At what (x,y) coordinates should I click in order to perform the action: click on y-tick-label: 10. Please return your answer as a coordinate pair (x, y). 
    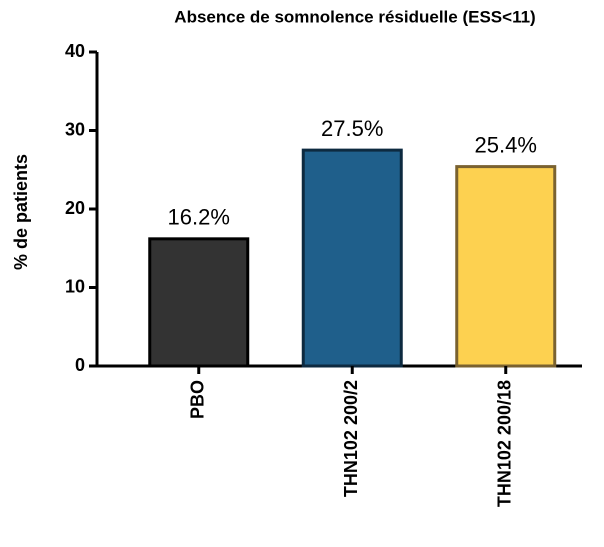
    Looking at the image, I should click on (75, 286).